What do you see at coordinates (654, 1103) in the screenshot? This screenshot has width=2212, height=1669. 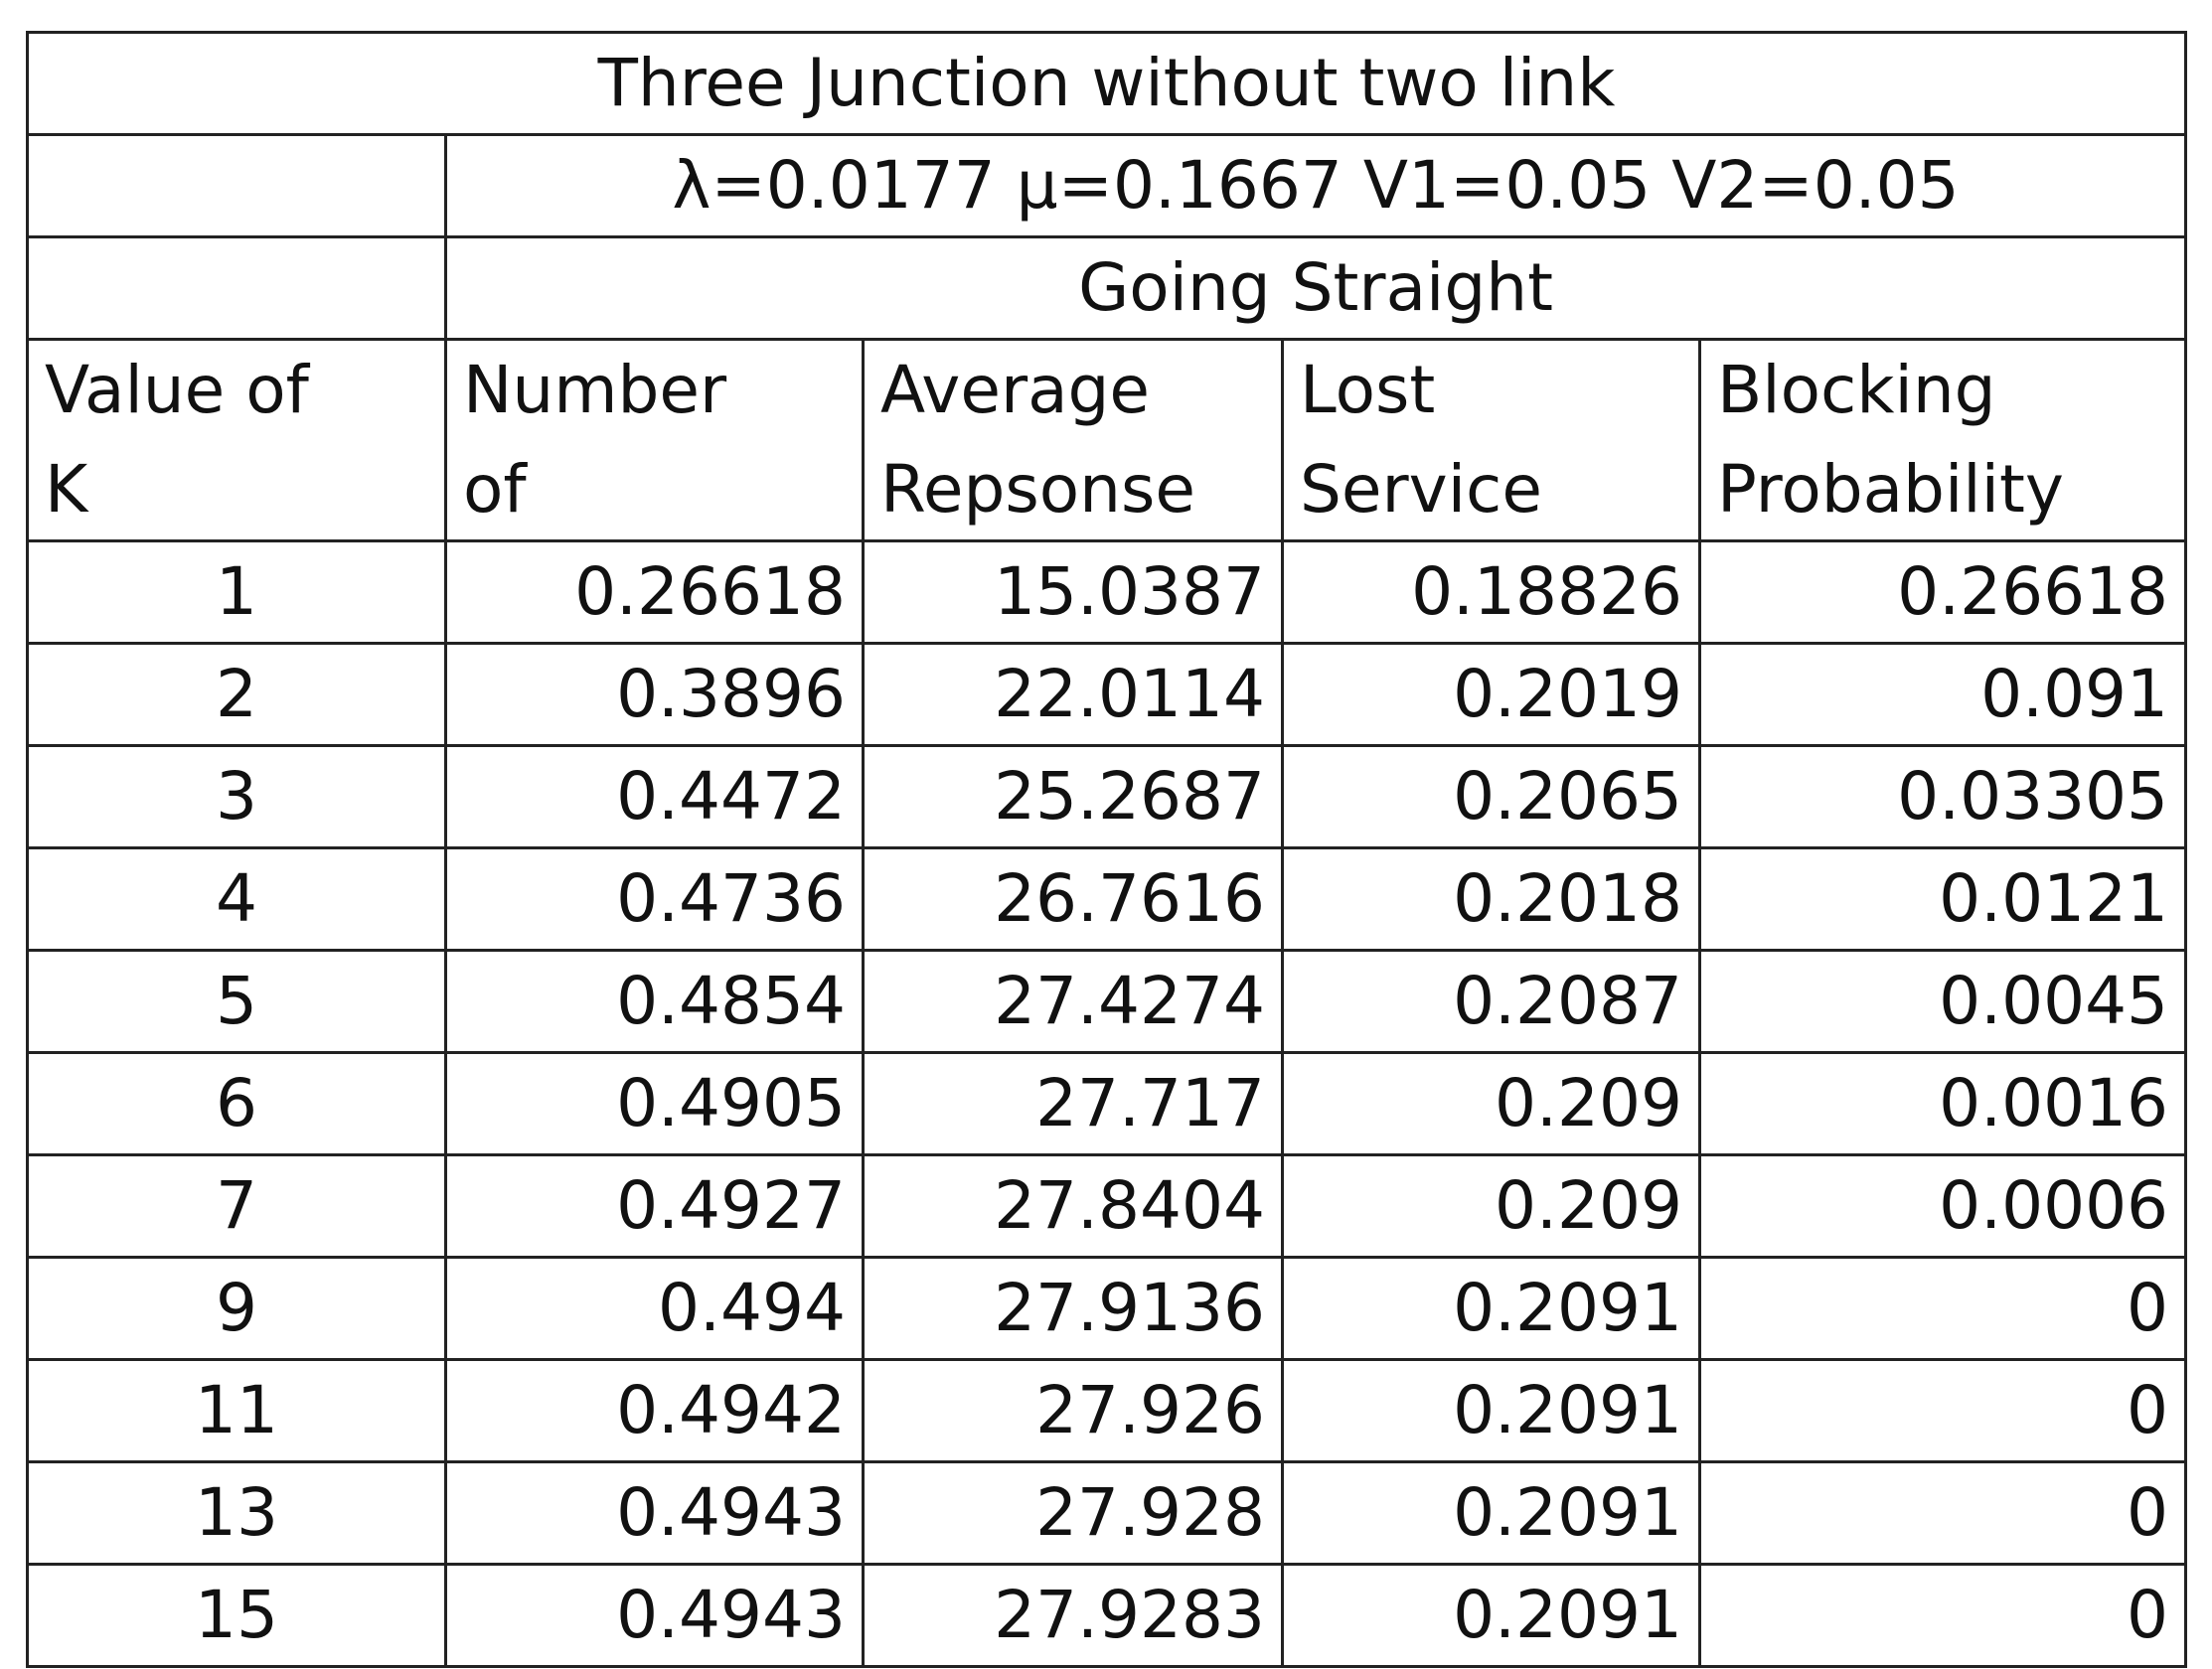 I see `data-cell: 0.4905` at bounding box center [654, 1103].